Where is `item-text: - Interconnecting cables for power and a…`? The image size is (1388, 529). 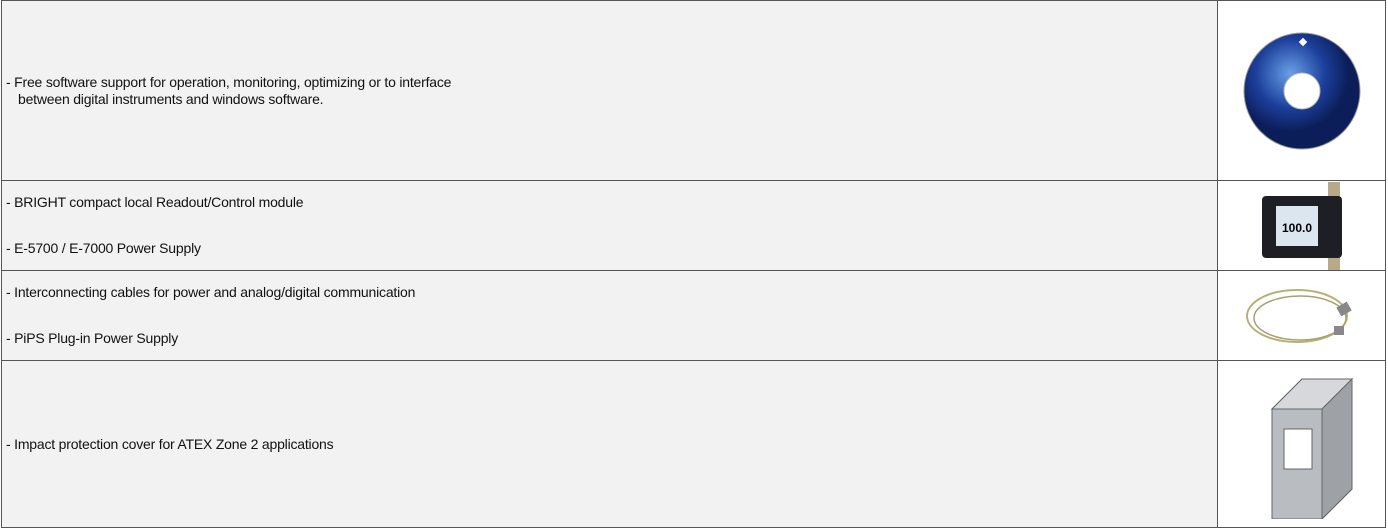
item-text: - Interconnecting cables for power and a… is located at coordinates (211, 292).